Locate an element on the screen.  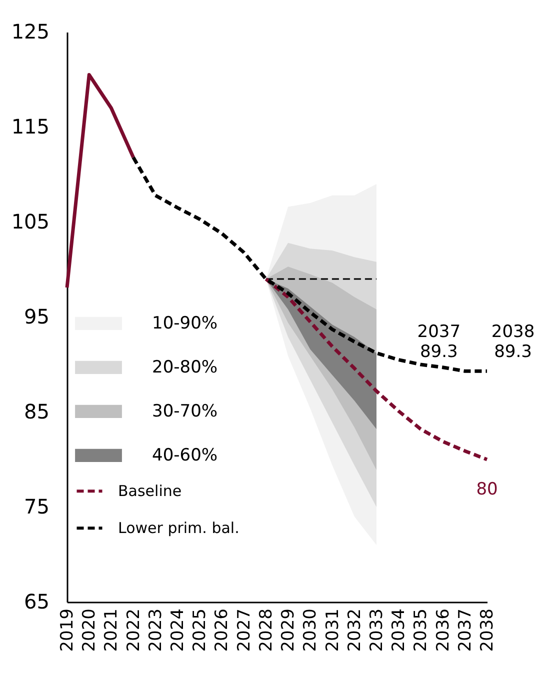
legend-label: Lower prim. bal. is located at coordinates (179, 528).